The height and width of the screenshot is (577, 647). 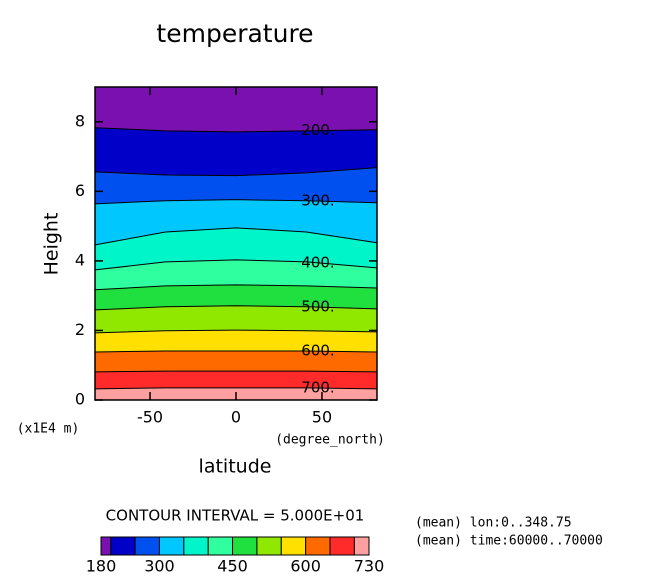 What do you see at coordinates (101, 566) in the screenshot?
I see `colorbar-tick-label: 180` at bounding box center [101, 566].